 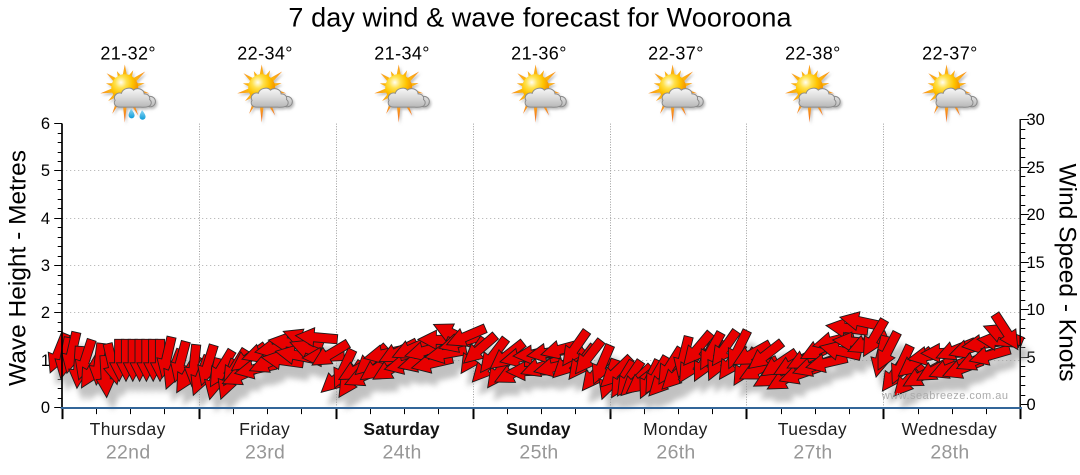 What do you see at coordinates (265, 453) in the screenshot?
I see `svg-text: 23rd` at bounding box center [265, 453].